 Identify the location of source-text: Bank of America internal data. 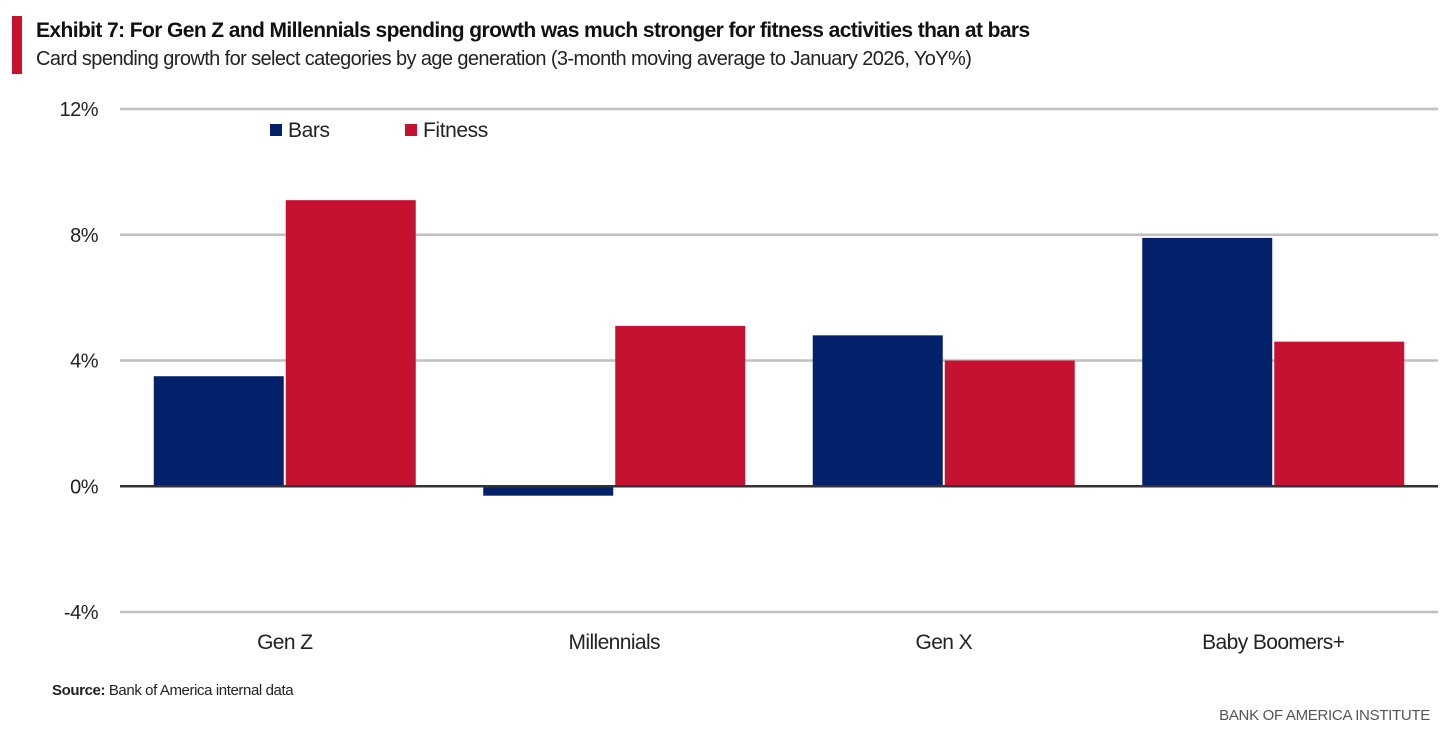
(199, 690).